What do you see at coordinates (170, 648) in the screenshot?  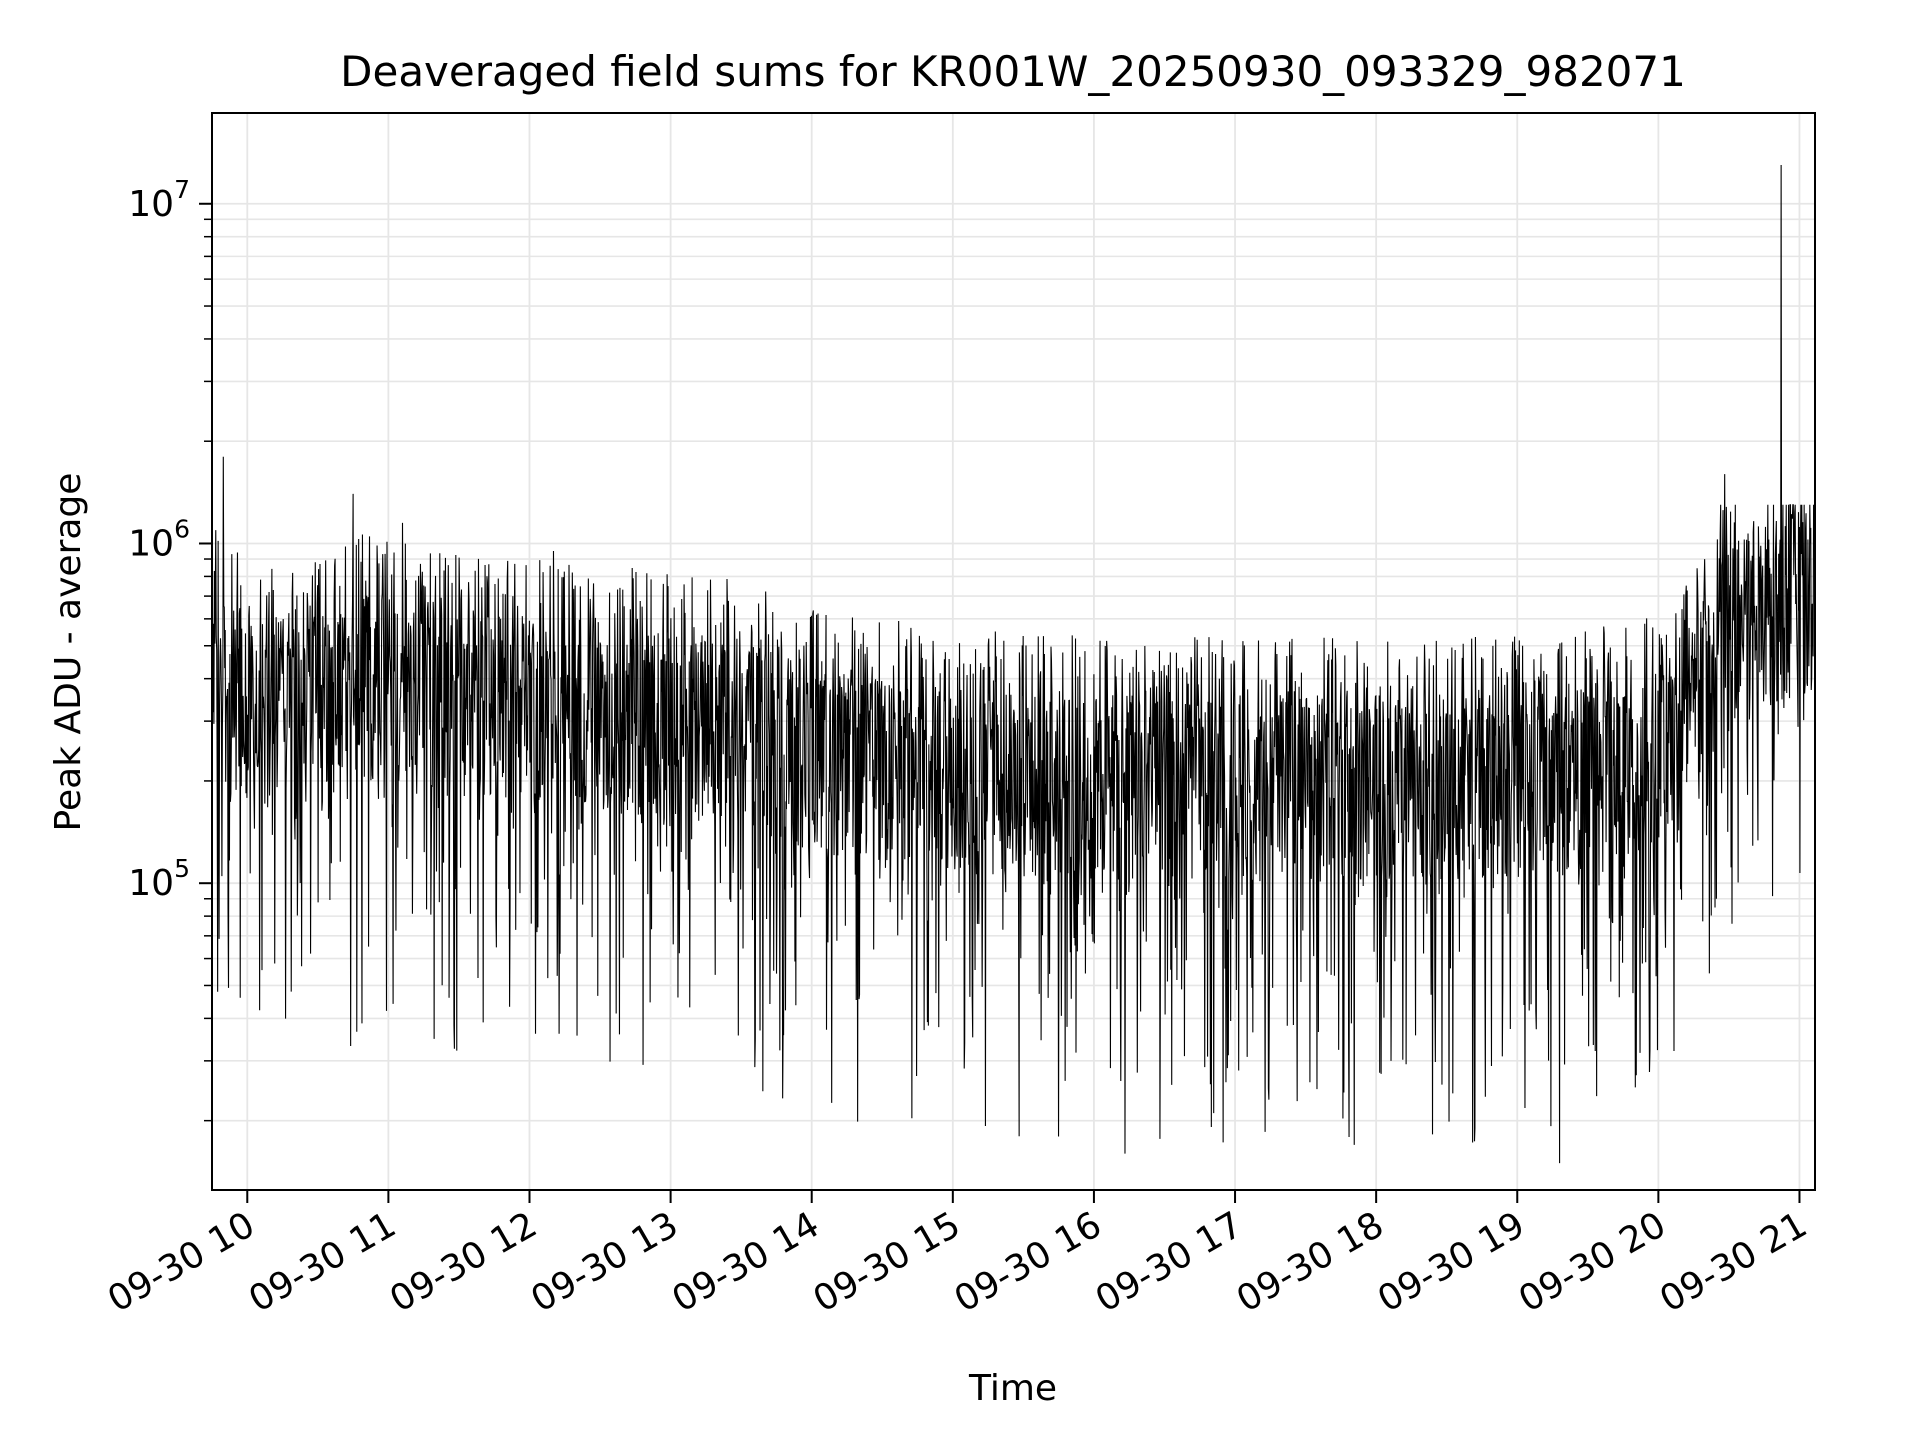 I see `y-axis: 10⁵ 10⁶ 10⁷` at bounding box center [170, 648].